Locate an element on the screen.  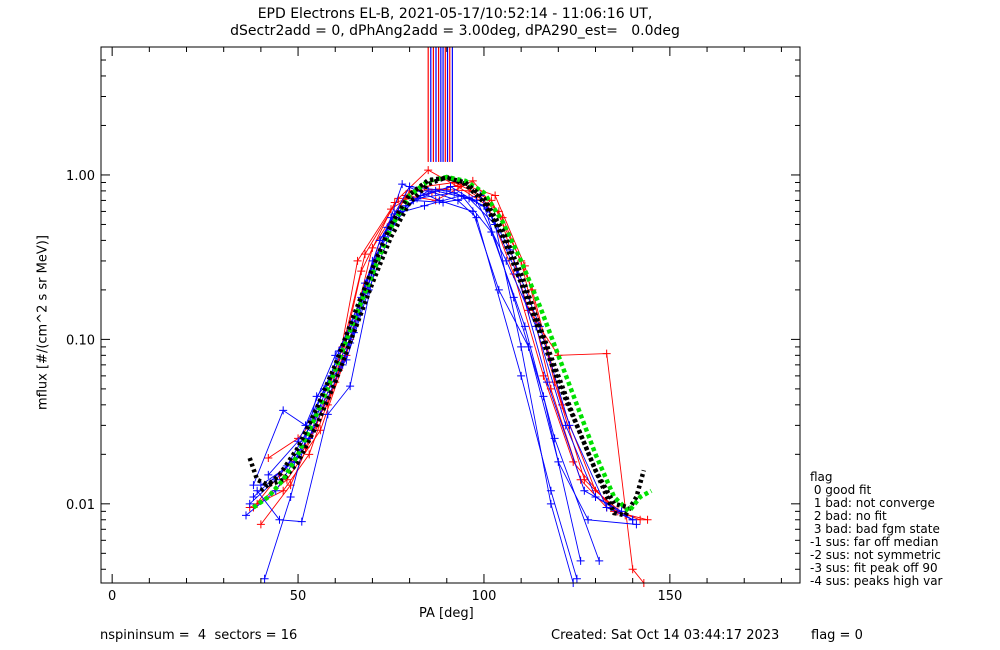
y-tick-label-2: 1.00 is located at coordinates (80, 176).